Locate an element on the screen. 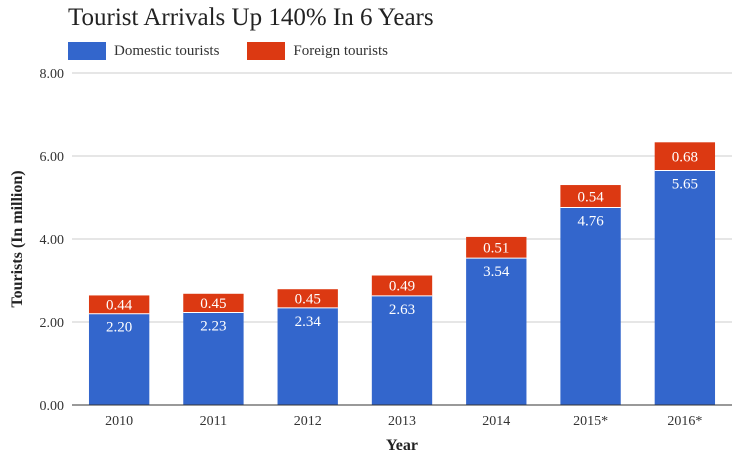 The height and width of the screenshot is (459, 743). y-axis-title: Tourists (In million) is located at coordinates (17, 238).